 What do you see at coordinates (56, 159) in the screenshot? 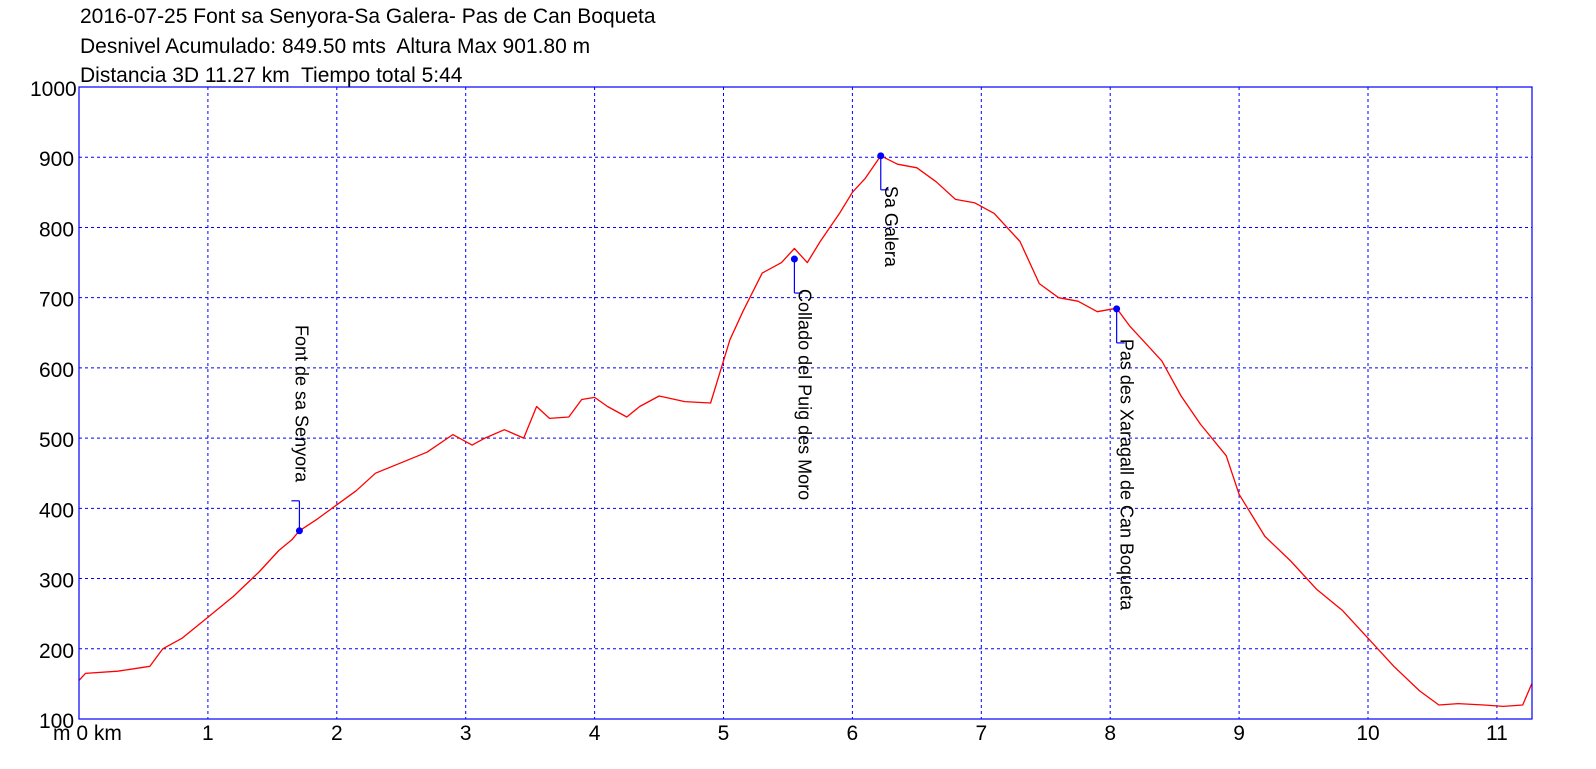
I see `y-tick-label: 900` at bounding box center [56, 159].